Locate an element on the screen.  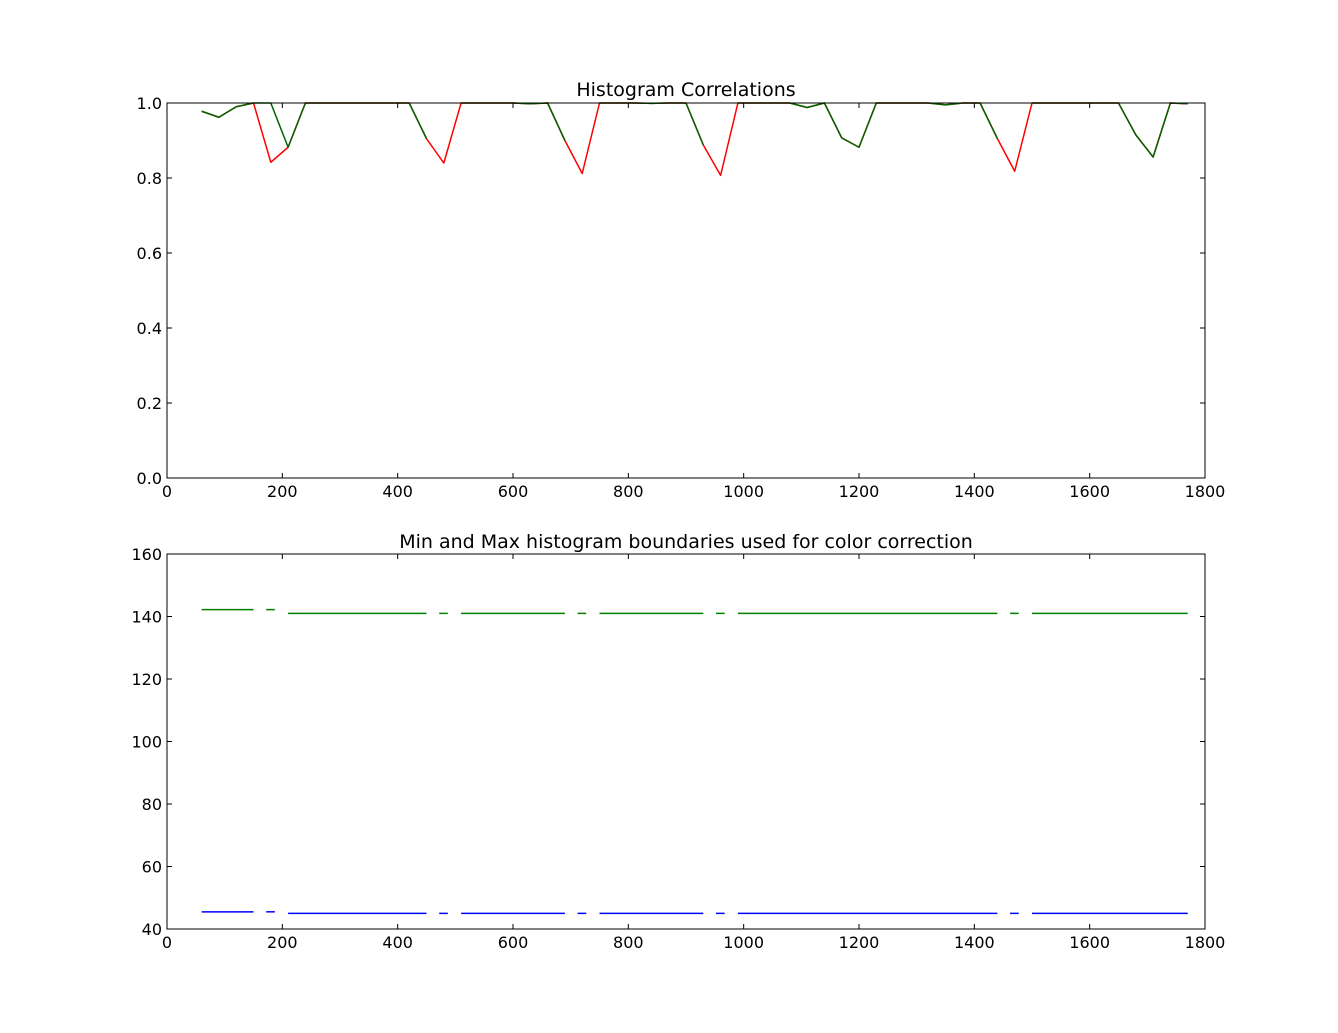
y-tick-label: 0.4 is located at coordinates (149, 328).